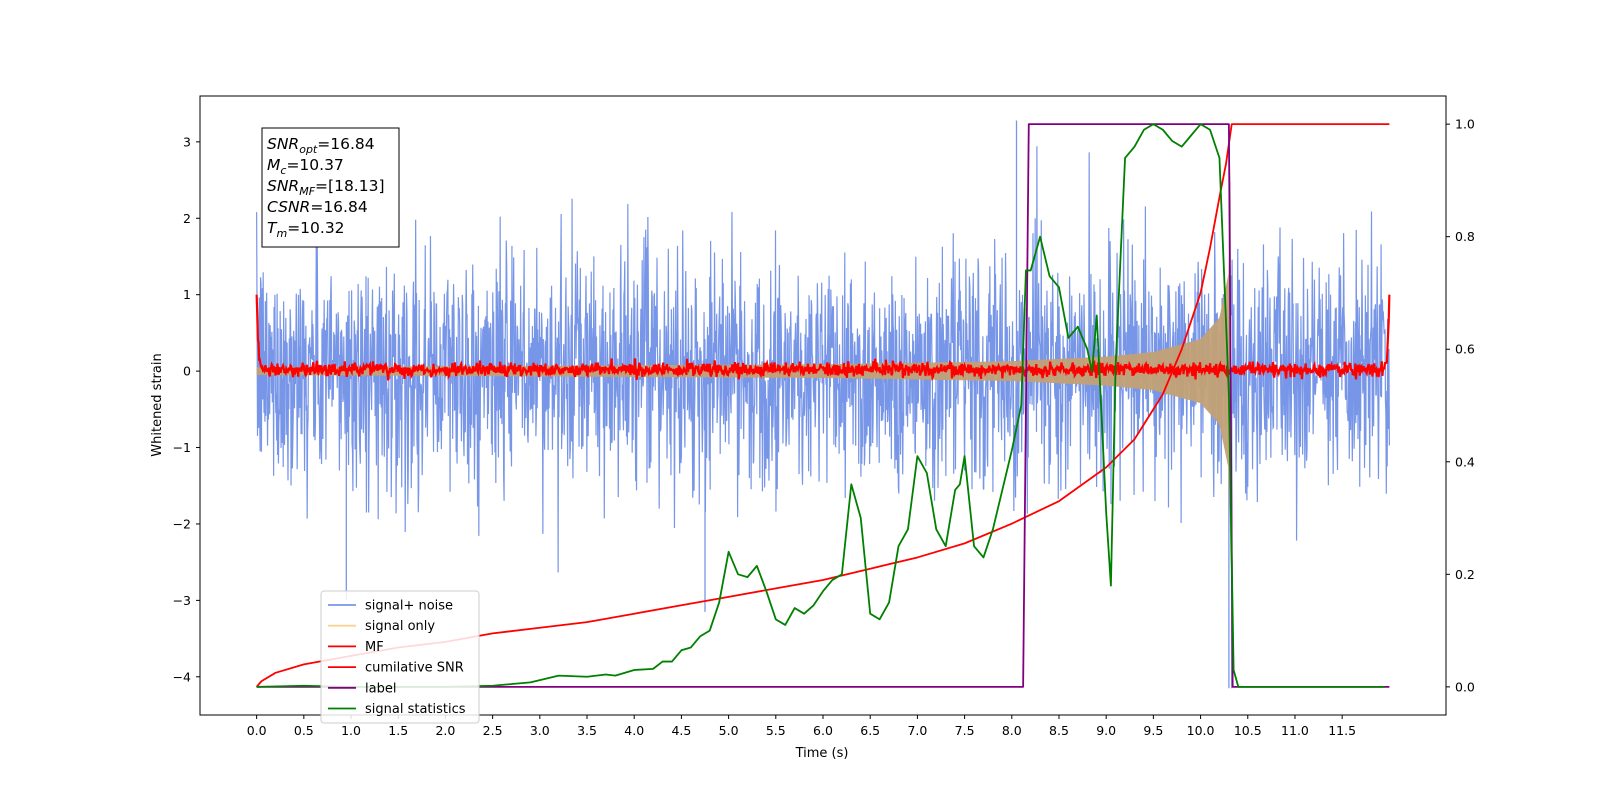 The width and height of the screenshot is (1600, 800). Describe the element at coordinates (398, 730) in the screenshot. I see `x-tick-label: 1.5` at that location.